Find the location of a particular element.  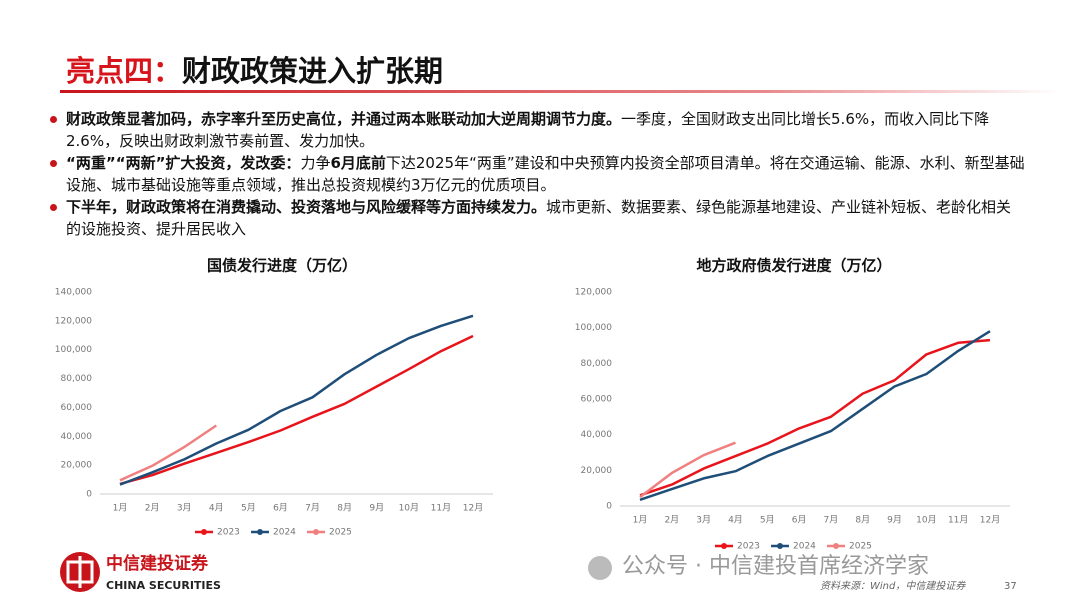

slide-title: 亮点四：财政政策进入扩张期 is located at coordinates (254, 69).